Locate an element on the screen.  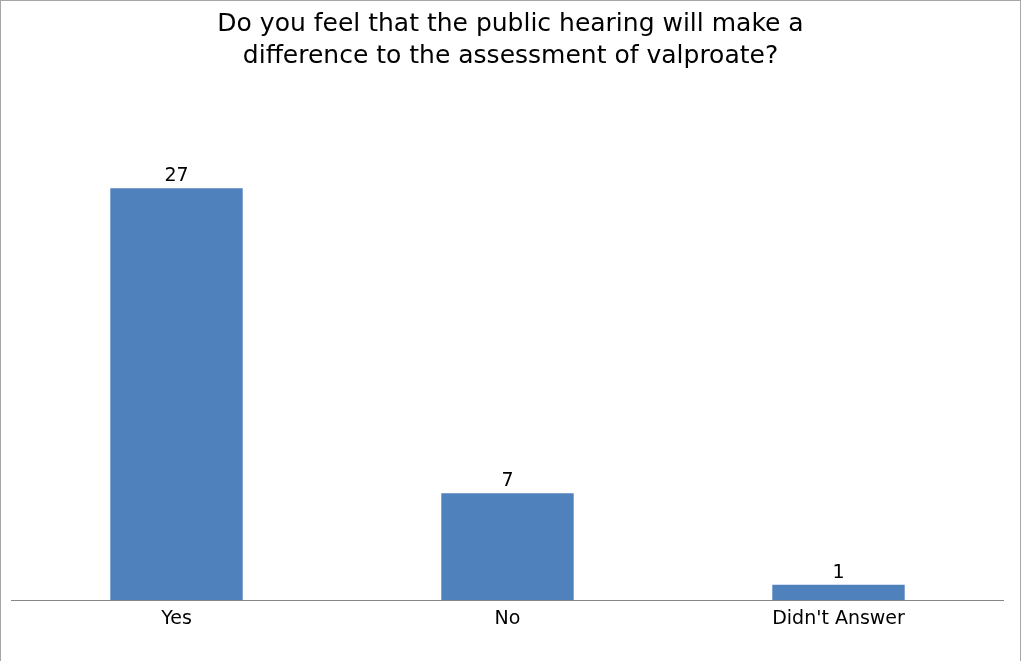
x-tick-label: Yes is located at coordinates (176, 616).